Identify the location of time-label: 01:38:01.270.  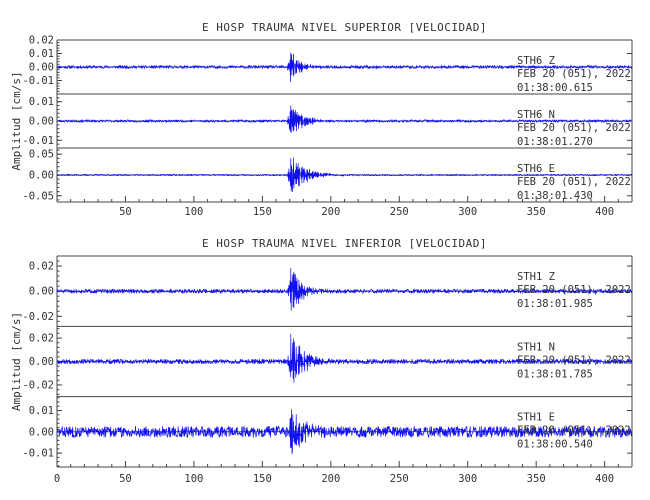
(555, 142).